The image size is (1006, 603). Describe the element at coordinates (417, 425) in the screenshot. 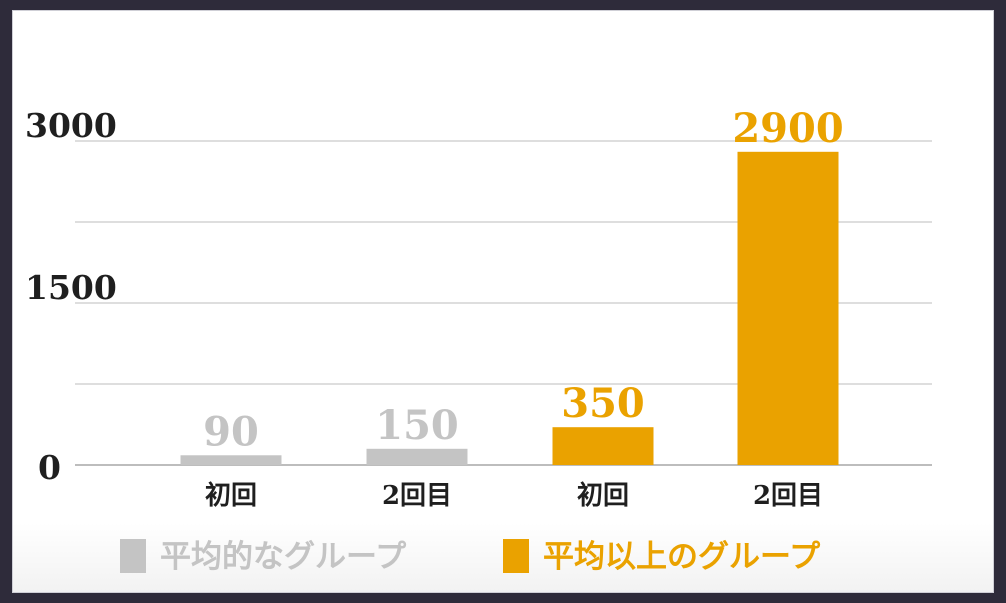

I see `value-label: 150` at that location.